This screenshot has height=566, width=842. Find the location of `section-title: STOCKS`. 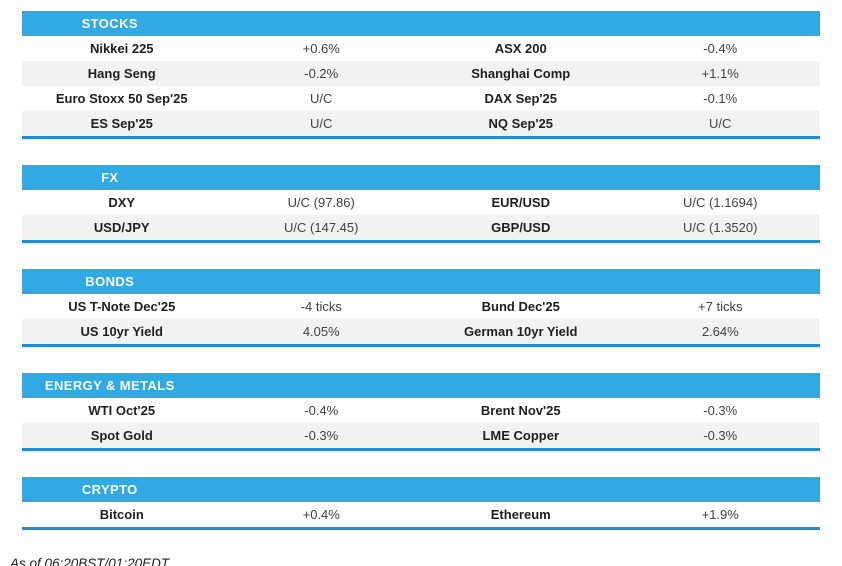

section-title: STOCKS is located at coordinates (109, 23).